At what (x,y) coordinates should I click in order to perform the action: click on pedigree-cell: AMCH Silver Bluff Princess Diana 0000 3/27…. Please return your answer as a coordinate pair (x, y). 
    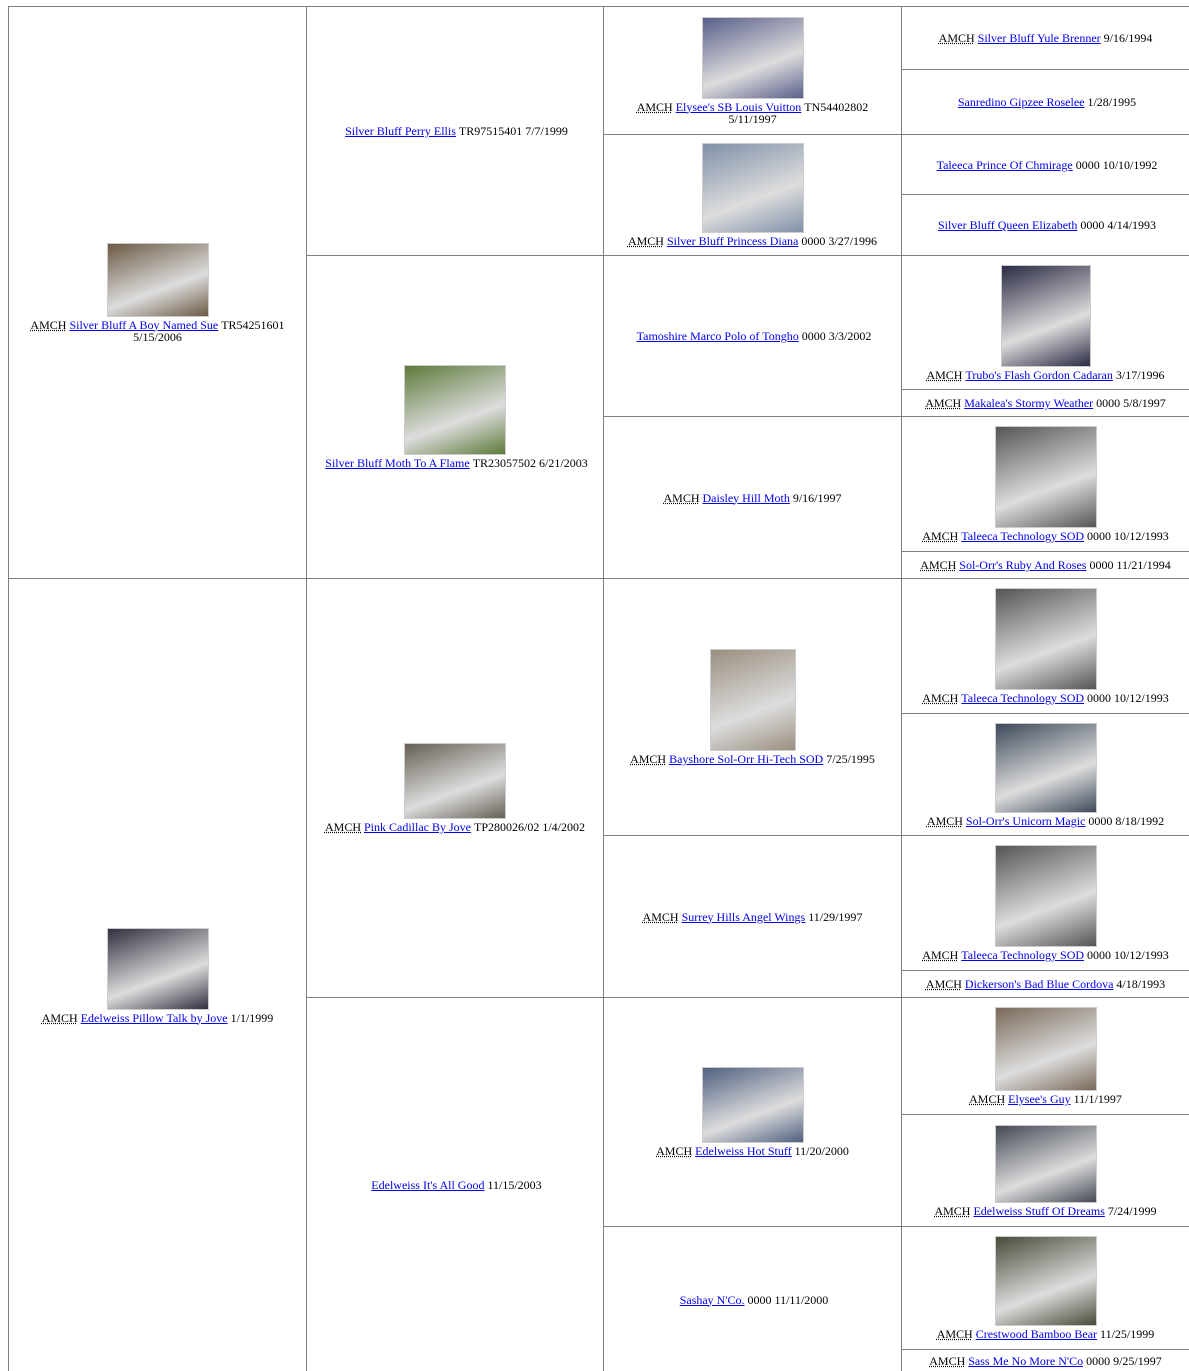
    Looking at the image, I should click on (752, 195).